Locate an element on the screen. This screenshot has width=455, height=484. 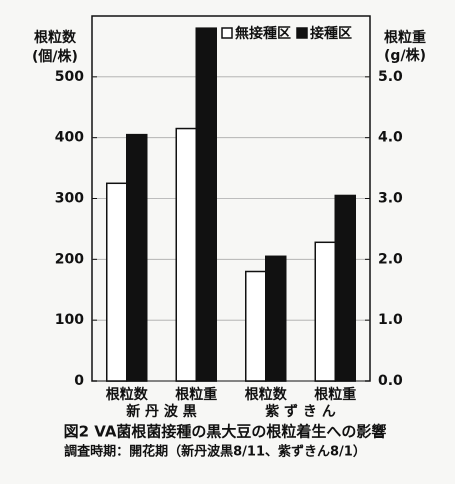
y-tick-label: 200 is located at coordinates (69, 259).